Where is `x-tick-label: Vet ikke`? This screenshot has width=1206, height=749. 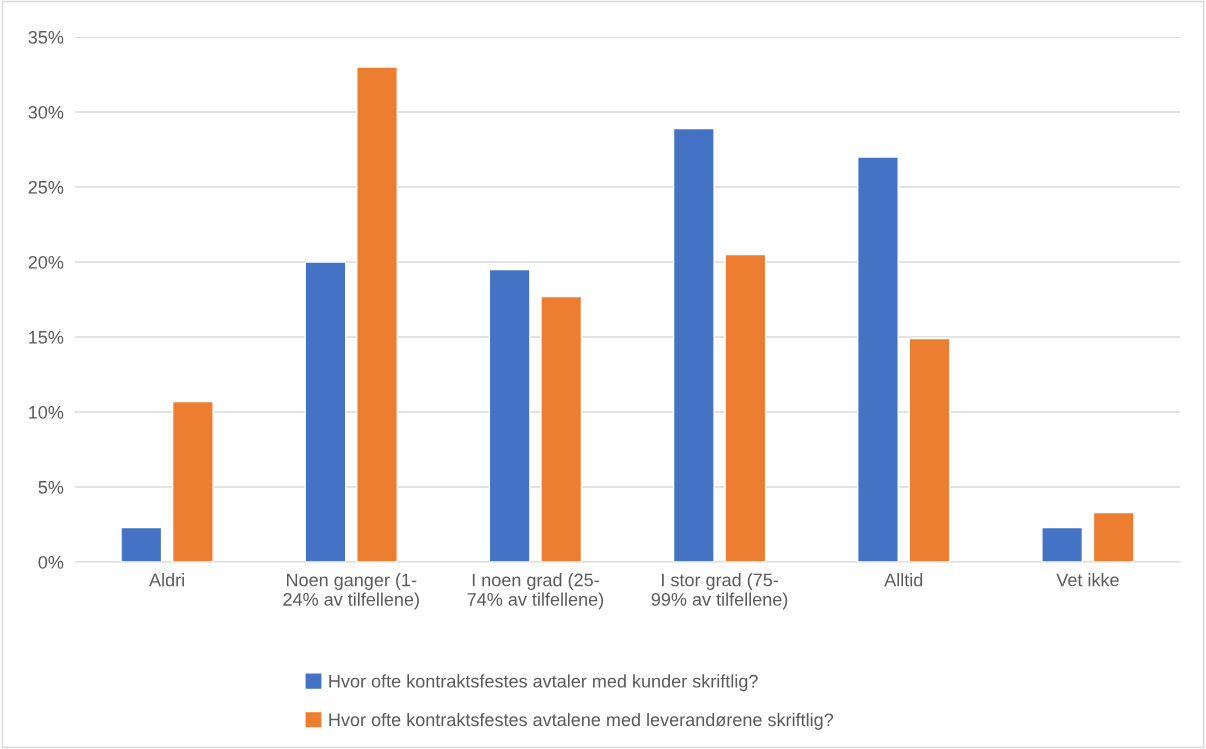 x-tick-label: Vet ikke is located at coordinates (1087, 580).